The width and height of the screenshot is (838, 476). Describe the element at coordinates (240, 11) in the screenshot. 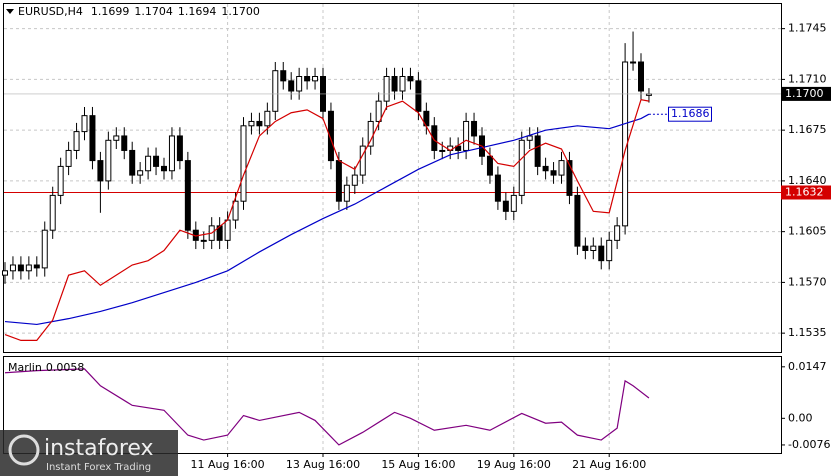

I see `close-value: 1.1700` at that location.